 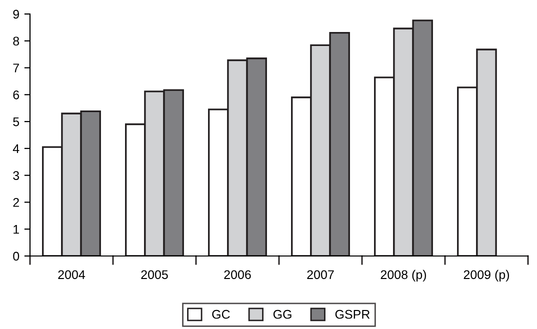 What do you see at coordinates (237, 275) in the screenshot?
I see `x-tick-label: 2006` at bounding box center [237, 275].